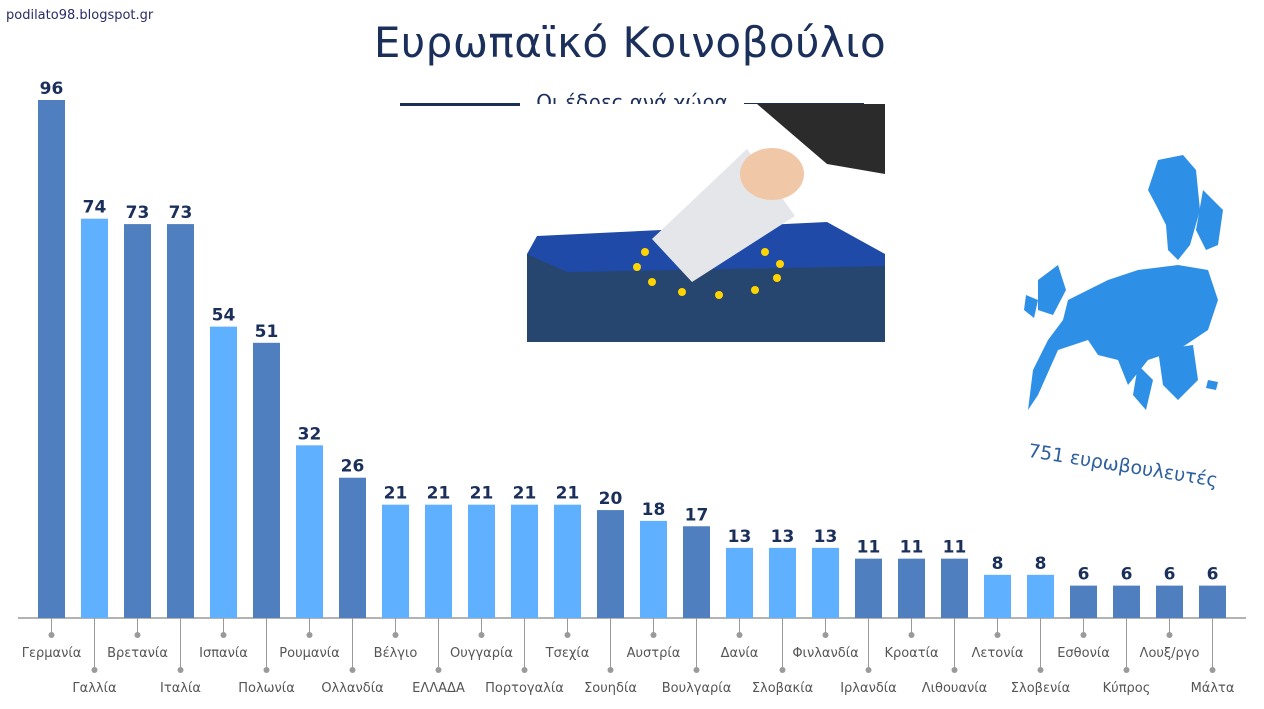 This screenshot has width=1264, height=709. Describe the element at coordinates (481, 653) in the screenshot. I see `tick-label: Ουγγαρία` at that location.